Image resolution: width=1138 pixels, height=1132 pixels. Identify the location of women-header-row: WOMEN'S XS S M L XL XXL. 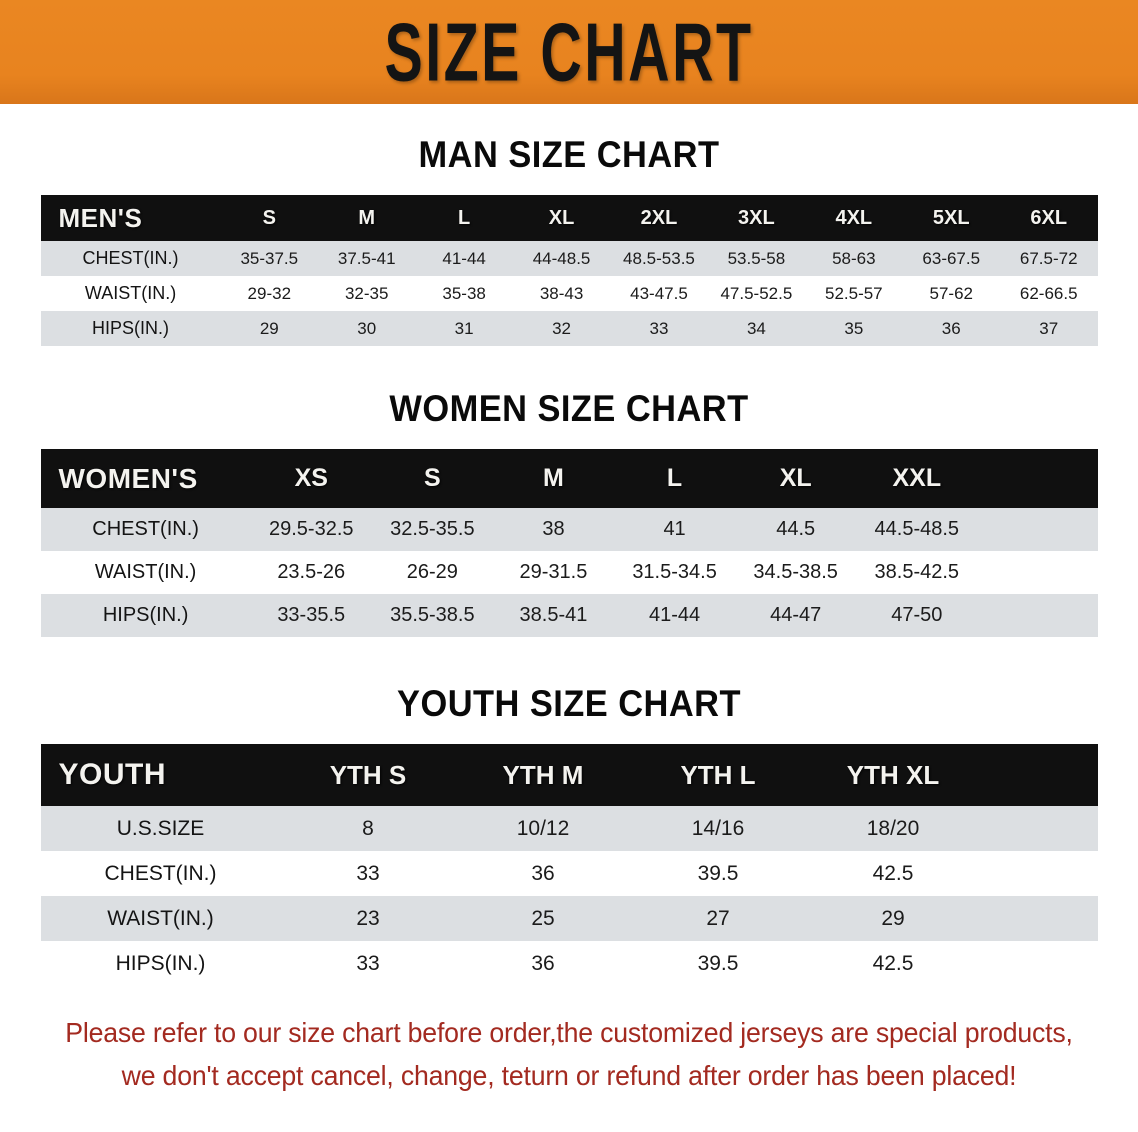
(569, 478).